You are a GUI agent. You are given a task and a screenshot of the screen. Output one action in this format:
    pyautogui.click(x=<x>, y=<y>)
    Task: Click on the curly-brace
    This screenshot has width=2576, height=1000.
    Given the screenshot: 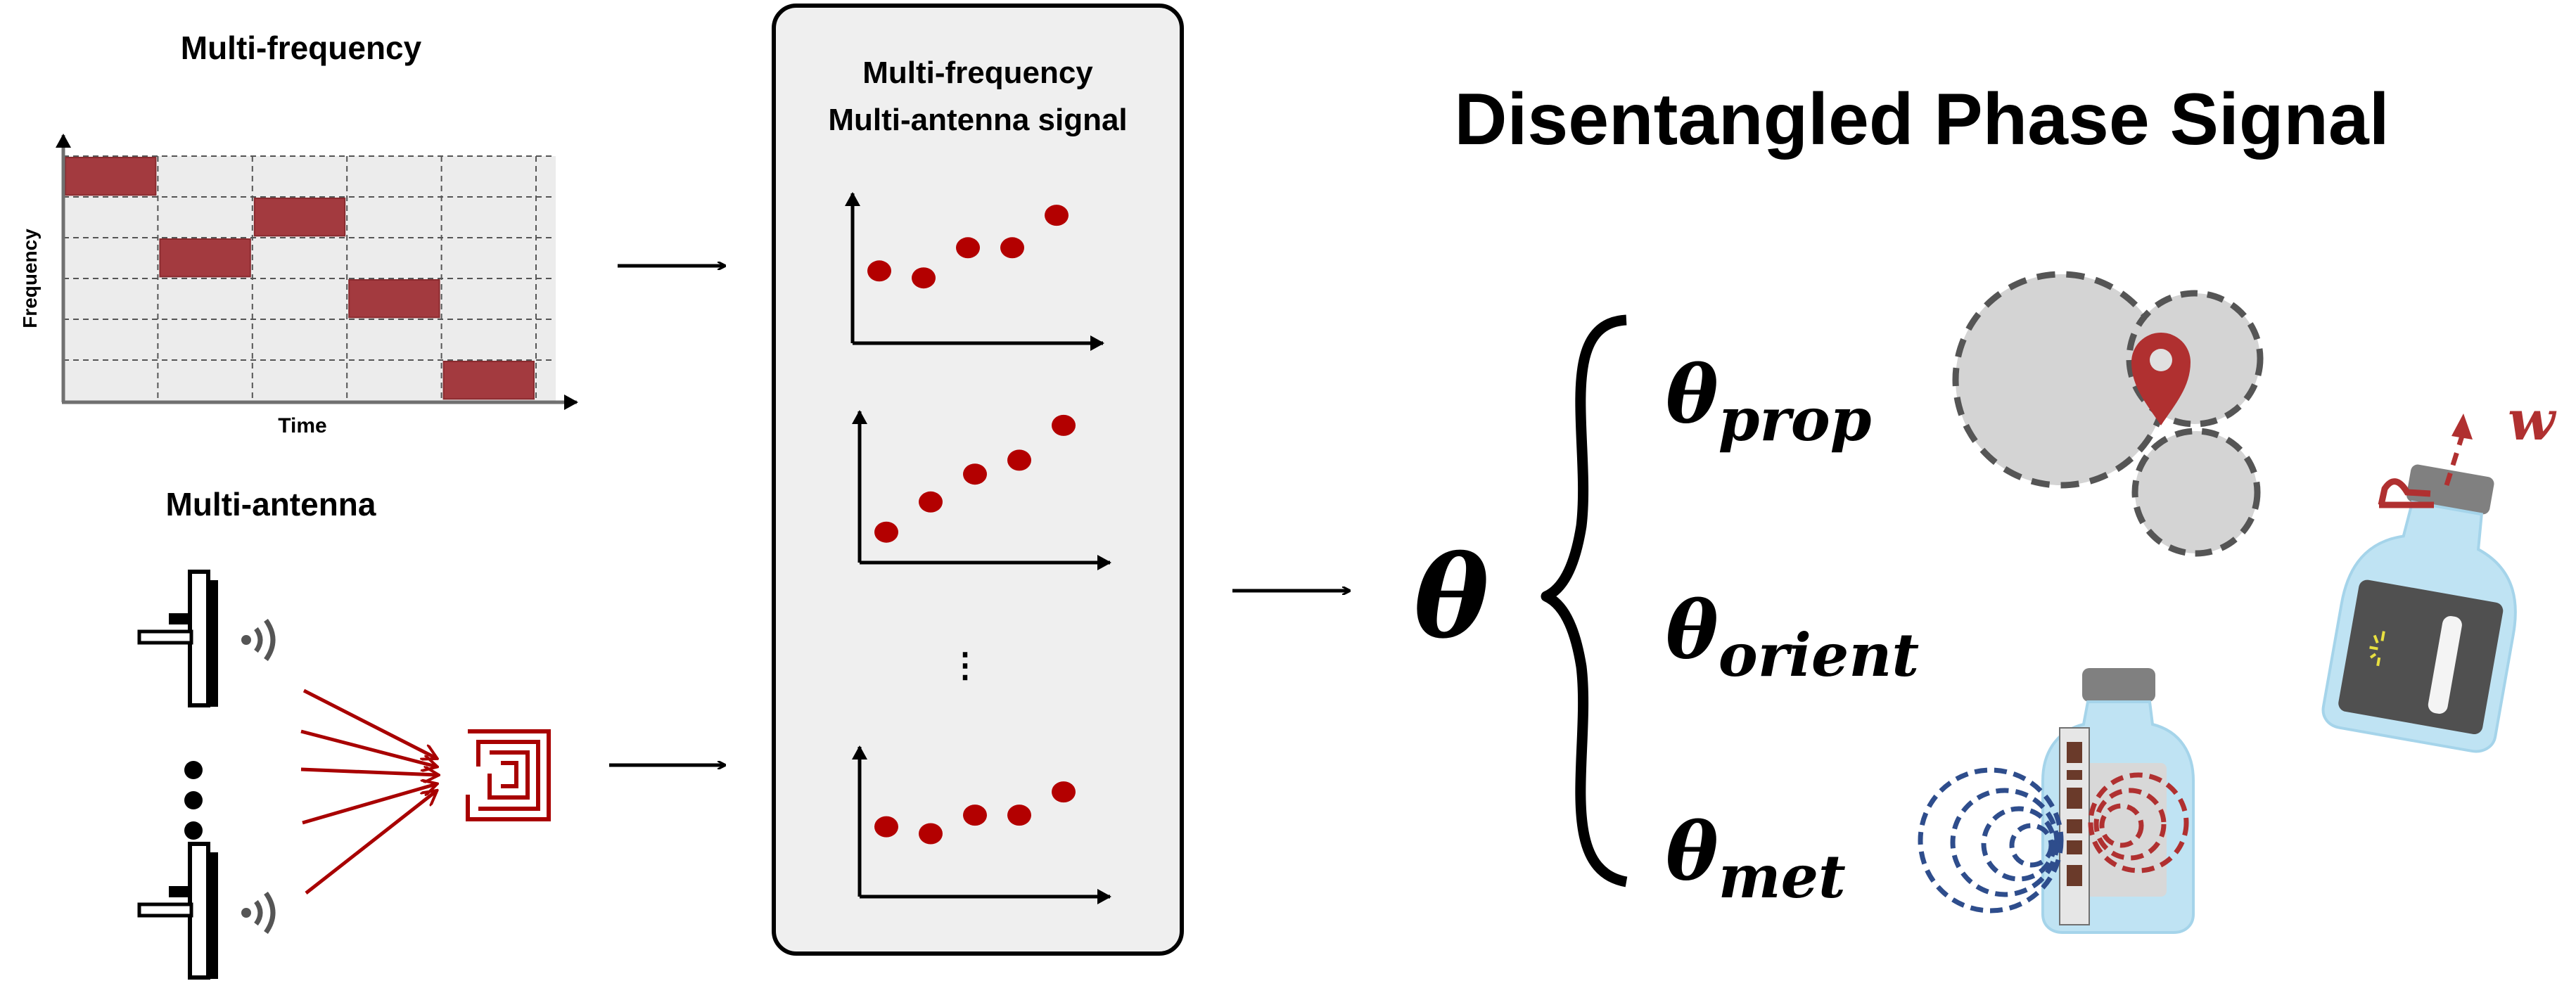 What is the action you would take?
    pyautogui.click(x=1584, y=600)
    